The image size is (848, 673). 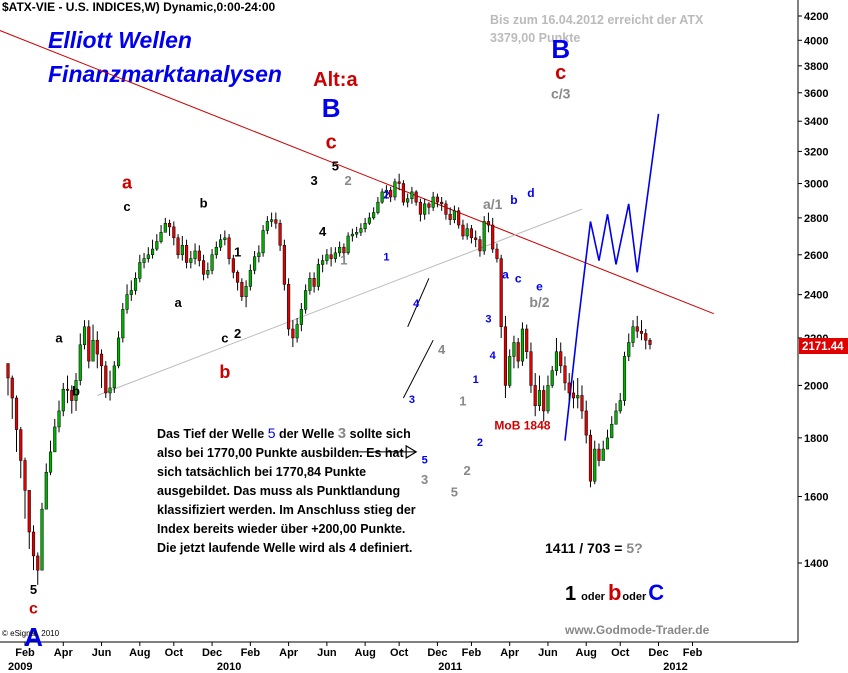 What do you see at coordinates (272, 433) in the screenshot?
I see `annotation-wave-5: 5` at bounding box center [272, 433].